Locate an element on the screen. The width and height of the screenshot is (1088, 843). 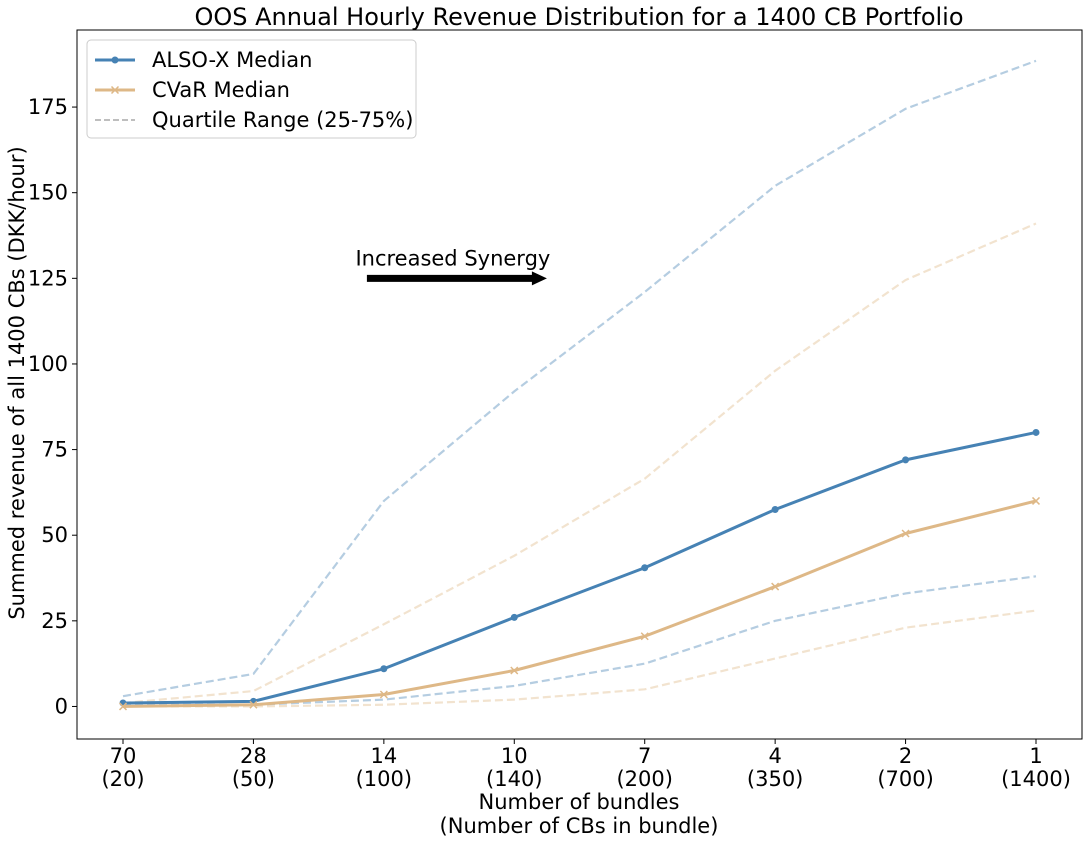
x-tick-label-cbs: (100) is located at coordinates (384, 779).